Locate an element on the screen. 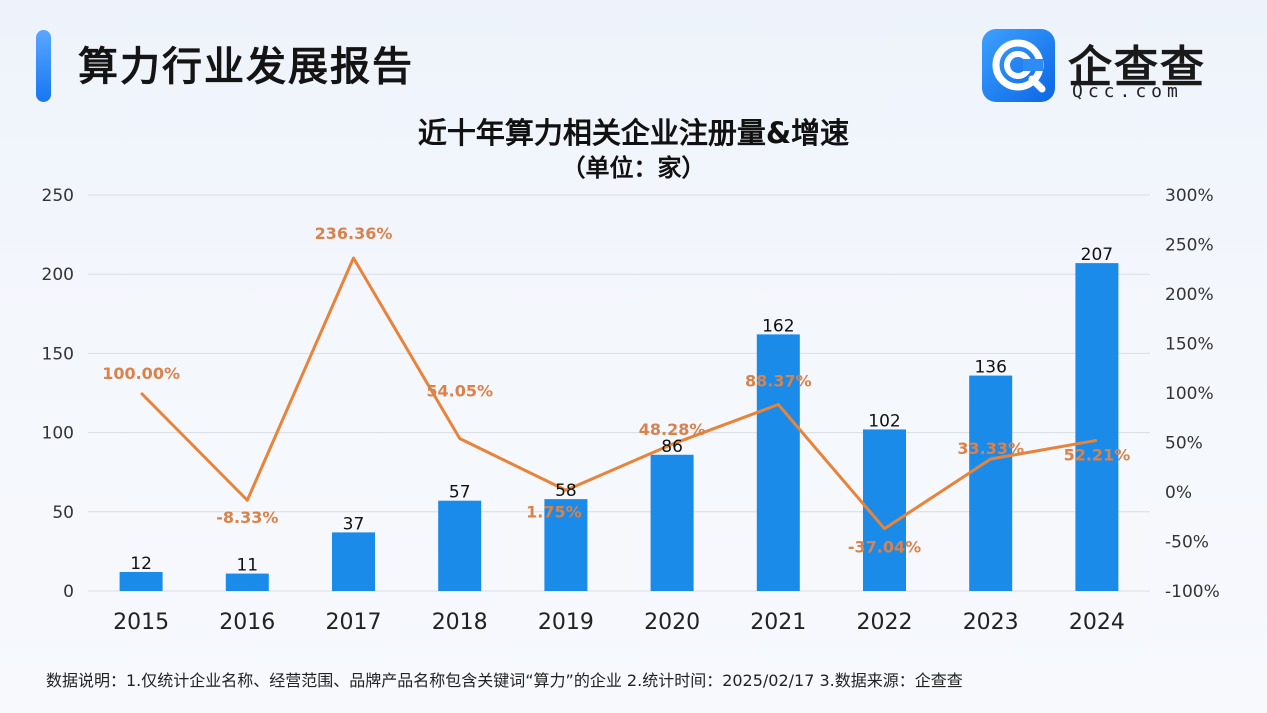 Image resolution: width=1267 pixels, height=713 pixels. line-value-label: 88.37% is located at coordinates (778, 381).